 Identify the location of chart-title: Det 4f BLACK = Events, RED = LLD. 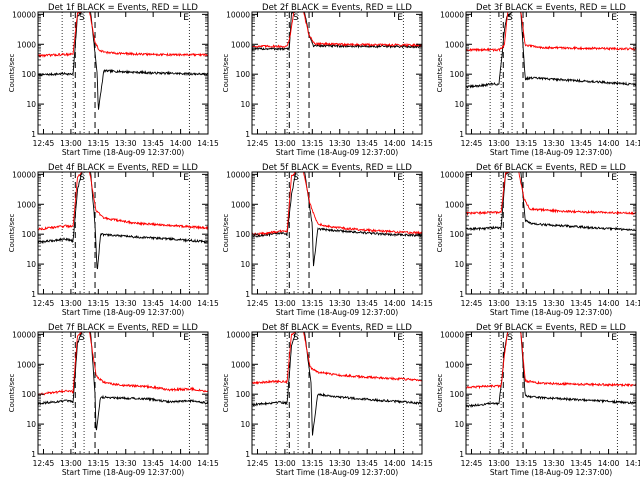
(123, 168).